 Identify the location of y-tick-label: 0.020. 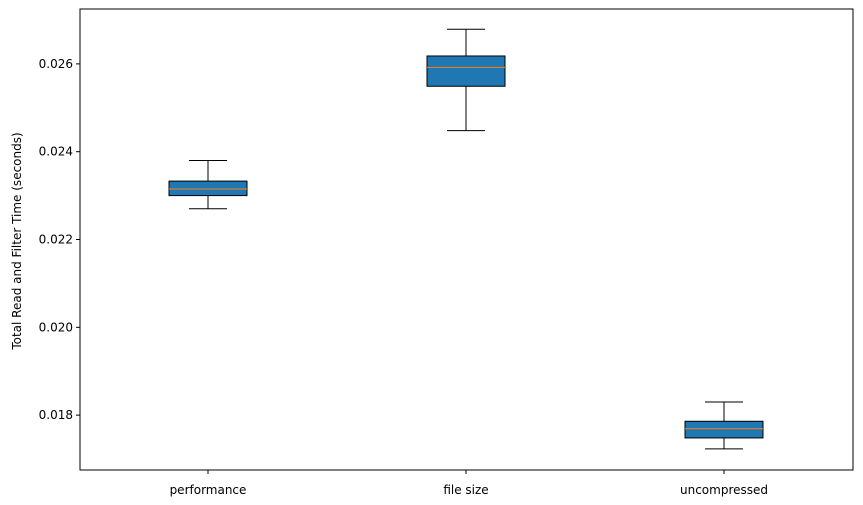
(56, 327).